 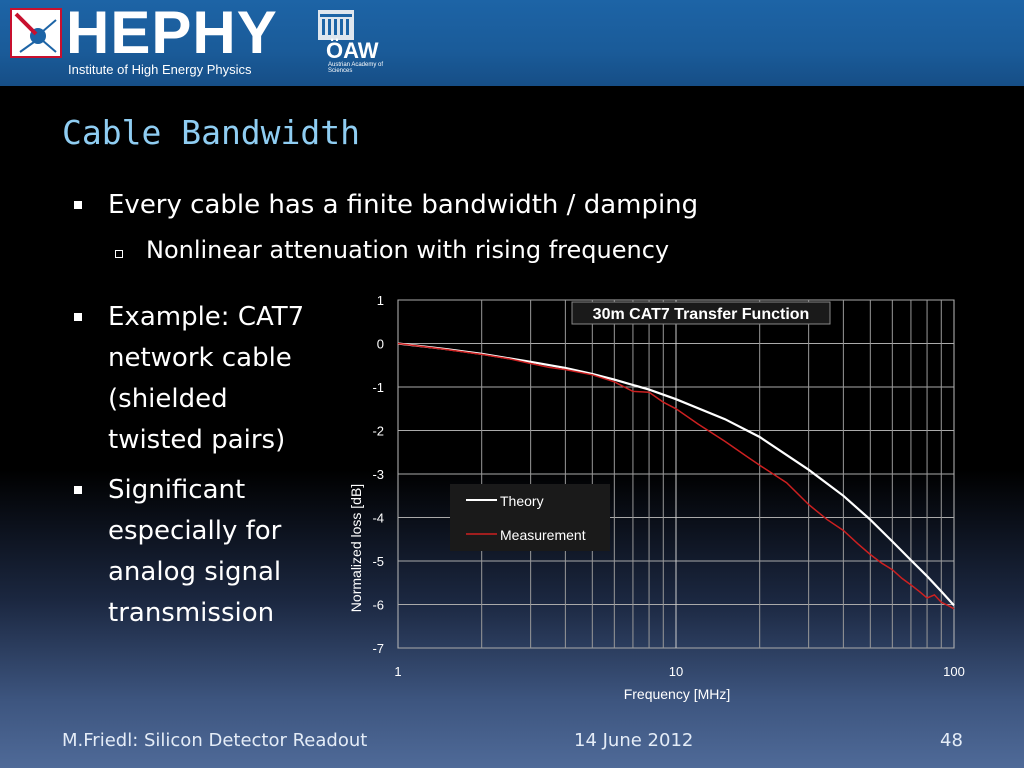 I want to click on bullet-3-line: especially for, so click(x=195, y=531).